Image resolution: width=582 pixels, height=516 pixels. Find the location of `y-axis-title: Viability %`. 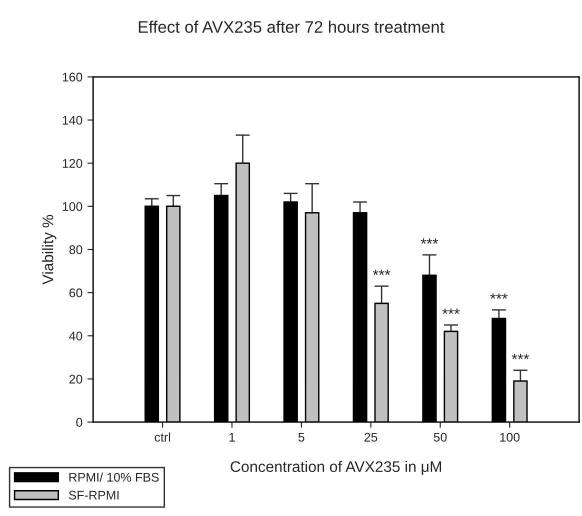

y-axis-title: Viability % is located at coordinates (49, 249).